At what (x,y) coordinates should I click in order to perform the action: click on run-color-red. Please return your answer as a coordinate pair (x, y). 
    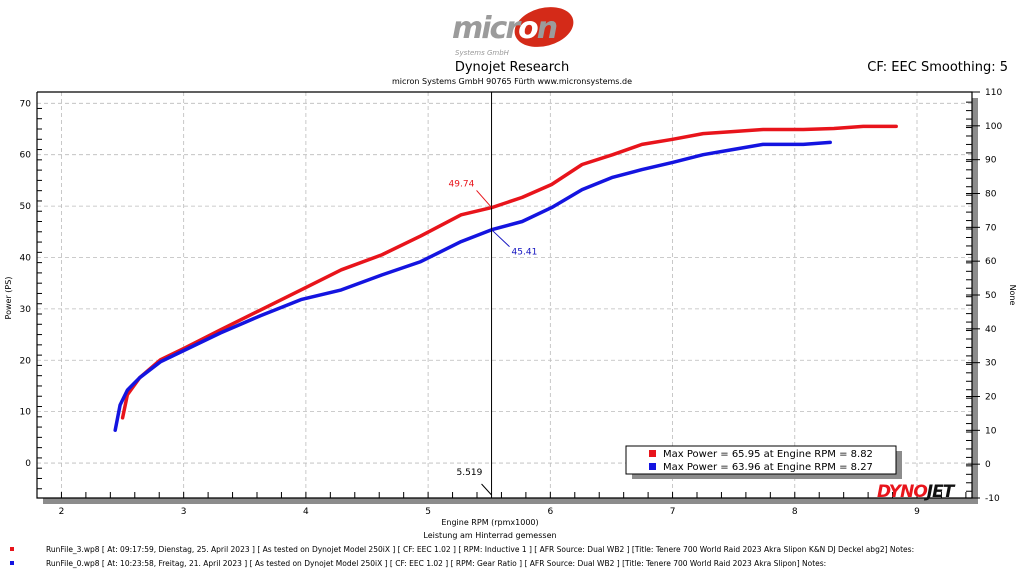
    Looking at the image, I should click on (12, 549).